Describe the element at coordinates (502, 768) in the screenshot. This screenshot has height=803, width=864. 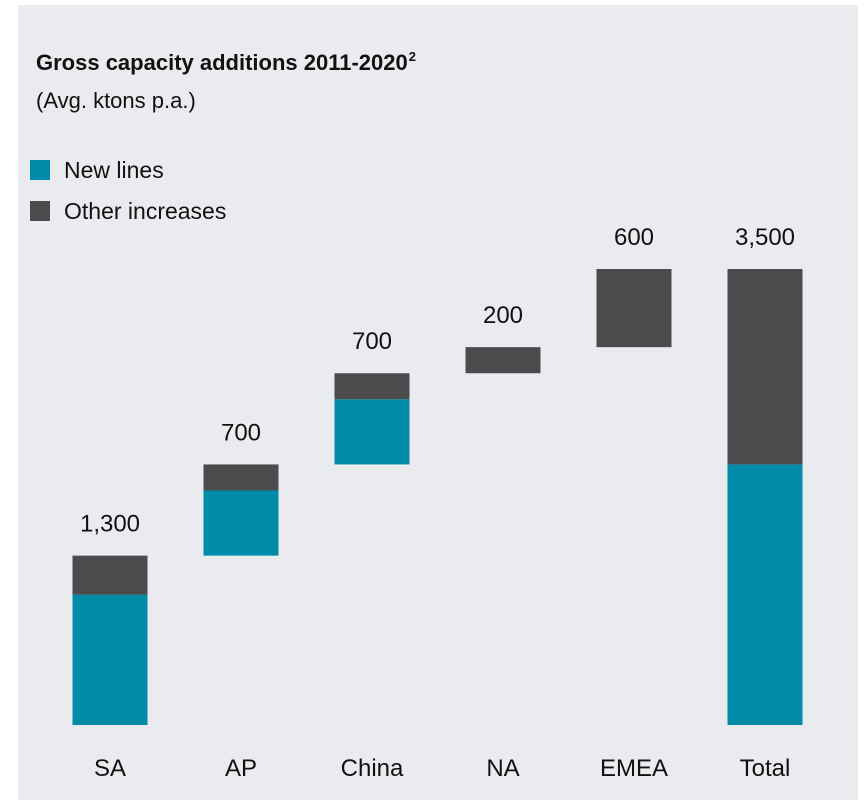
I see `category-label-na: NA` at that location.